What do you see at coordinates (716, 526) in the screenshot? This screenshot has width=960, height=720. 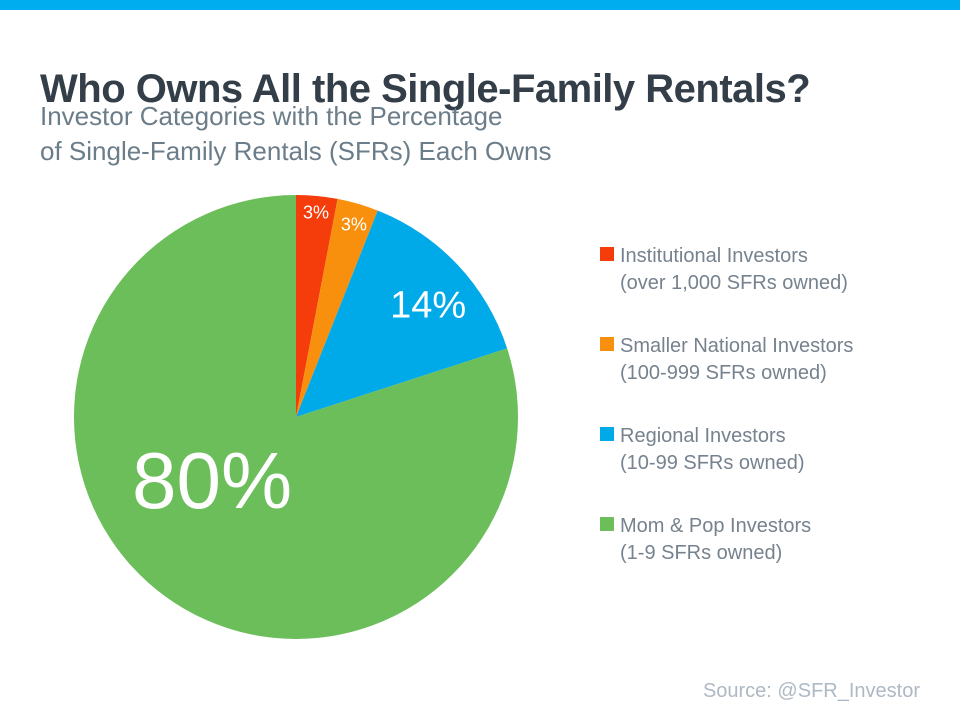 I see `legend-item-name: Mom & Pop Investors` at bounding box center [716, 526].